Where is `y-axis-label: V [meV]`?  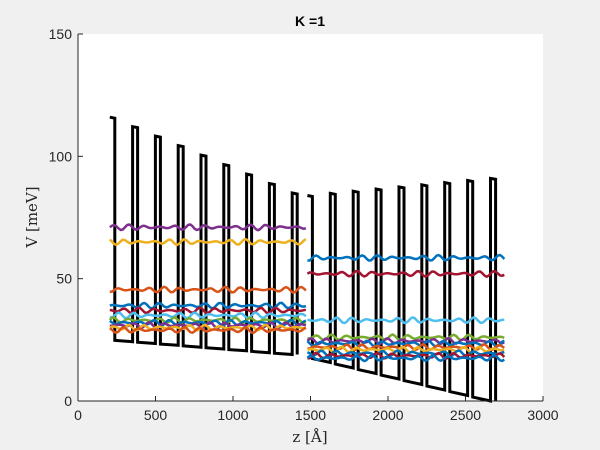 y-axis-label: V [meV] is located at coordinates (32, 217).